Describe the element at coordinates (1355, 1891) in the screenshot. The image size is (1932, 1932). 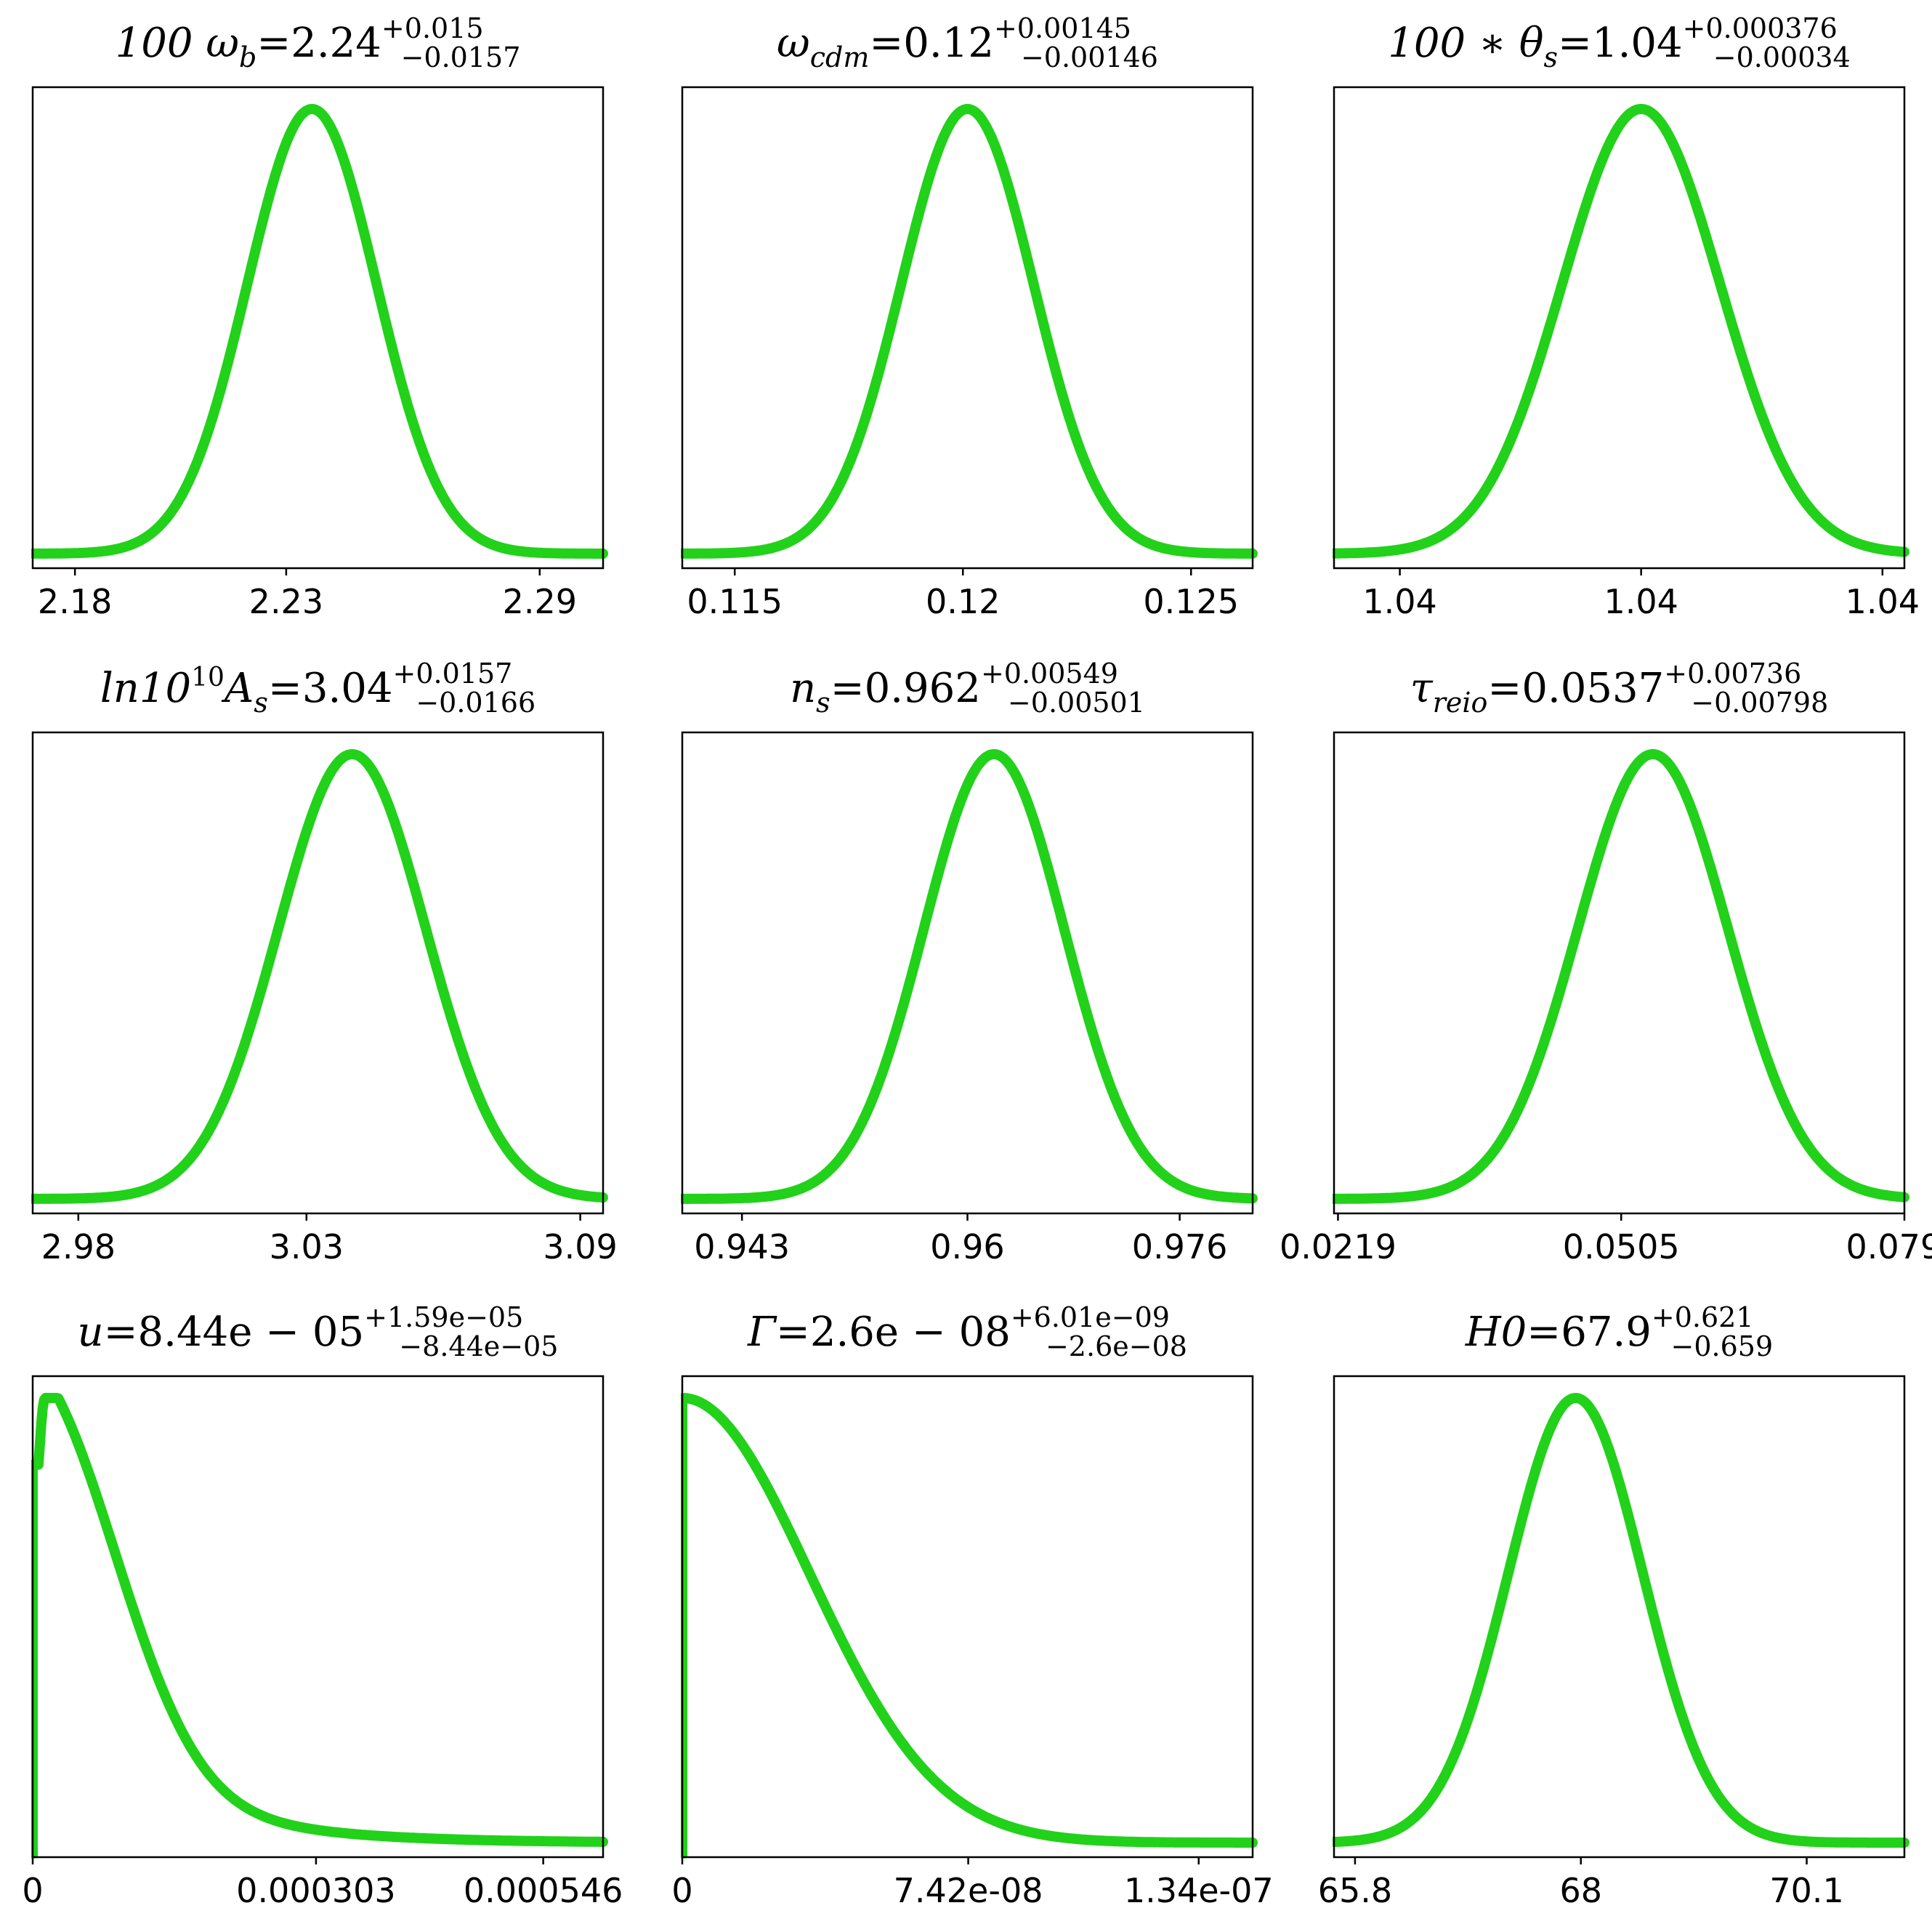
I see `x-tick-label: 65.8` at that location.